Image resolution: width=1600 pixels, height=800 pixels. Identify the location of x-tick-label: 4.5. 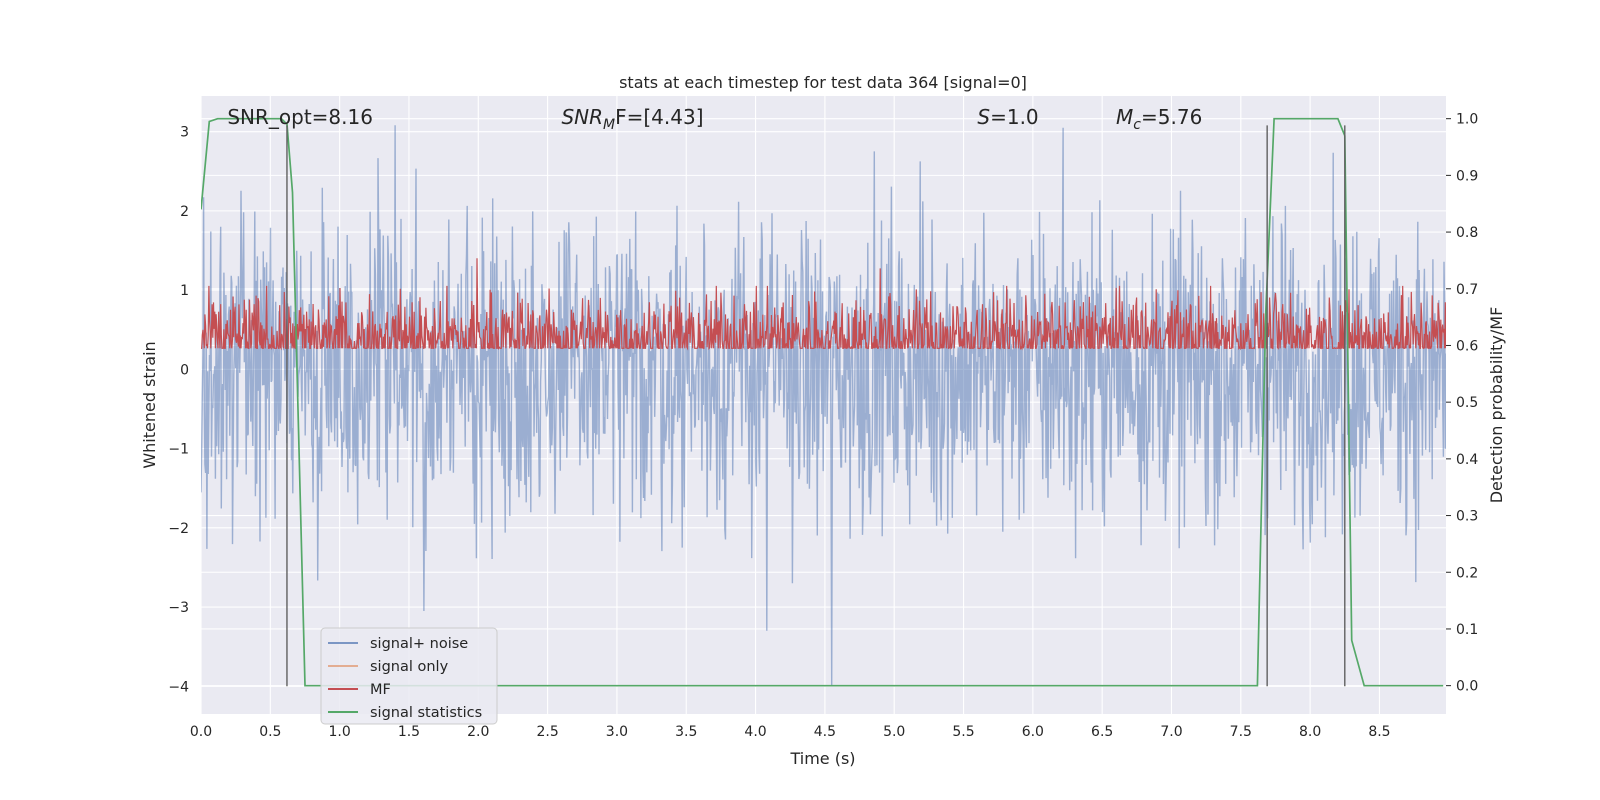
(825, 732).